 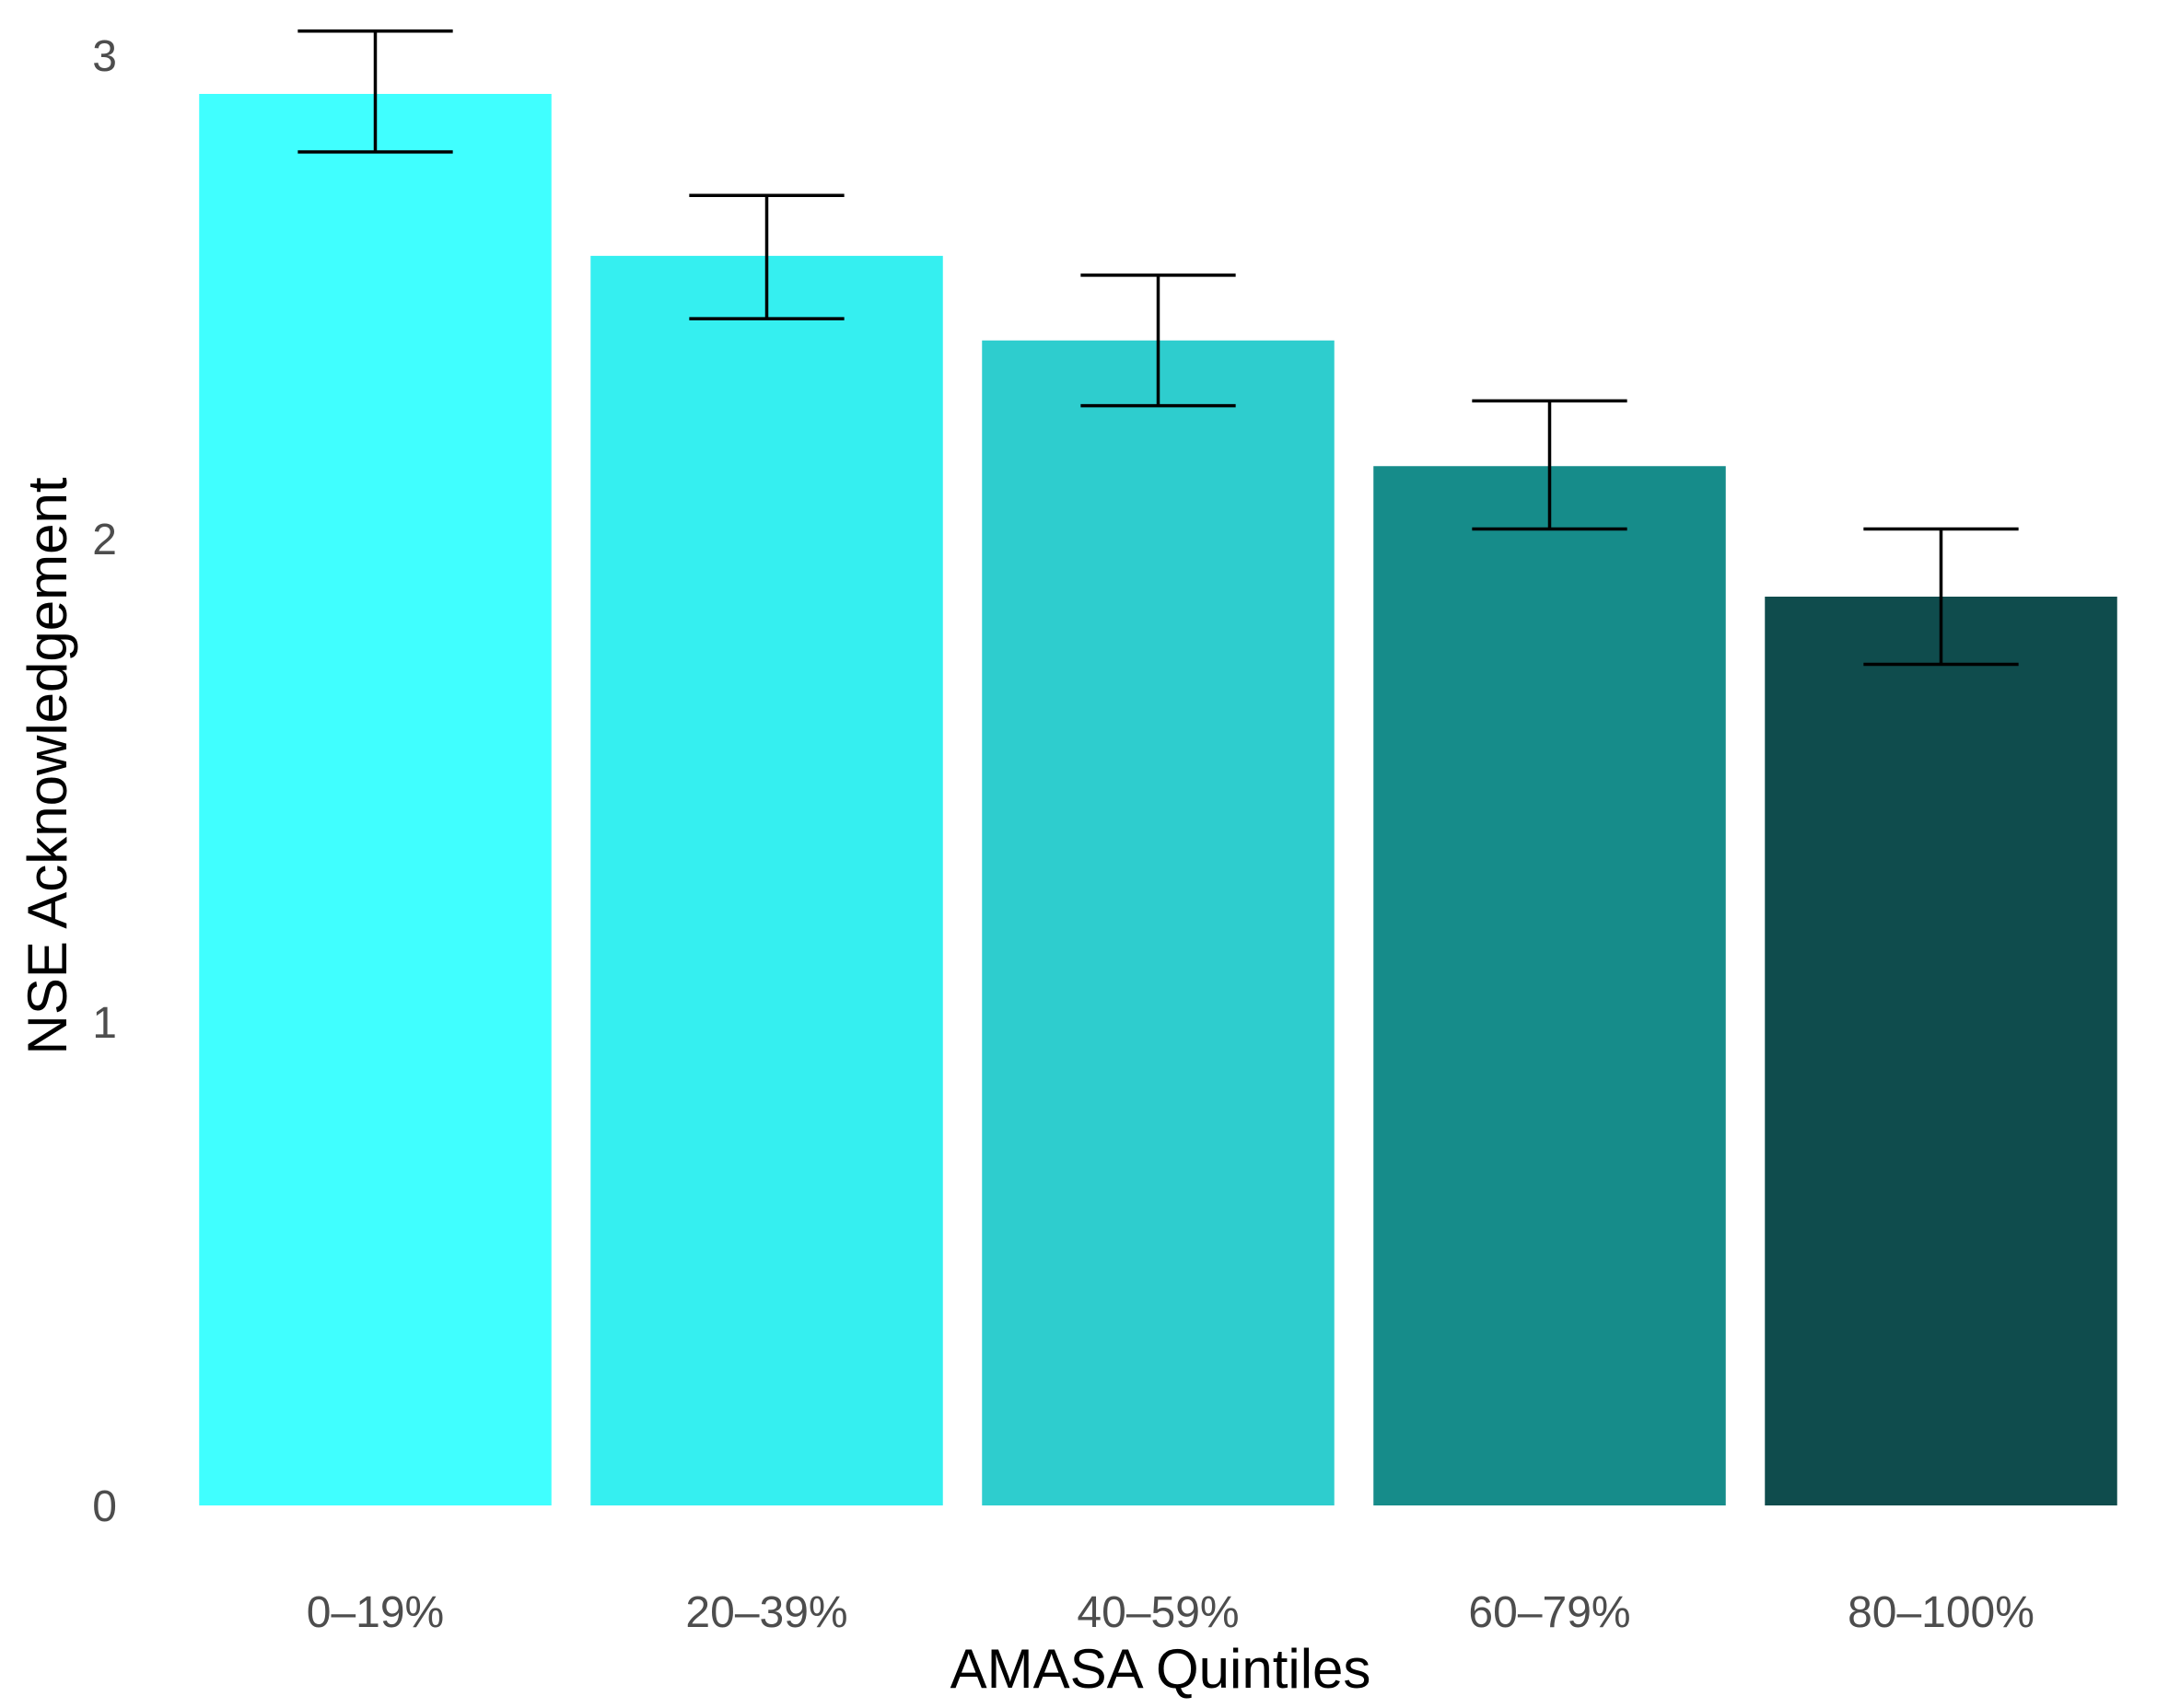 I want to click on x-tick-label: 80–100%, so click(x=1941, y=1612).